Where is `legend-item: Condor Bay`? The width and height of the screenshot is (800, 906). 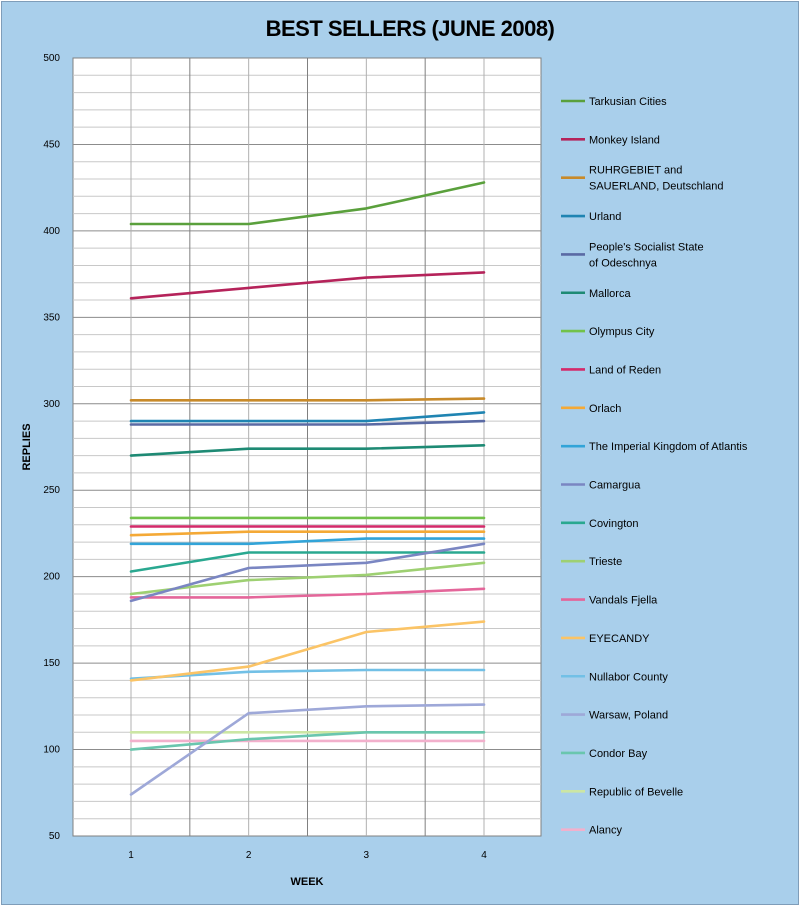 legend-item: Condor Bay is located at coordinates (604, 754).